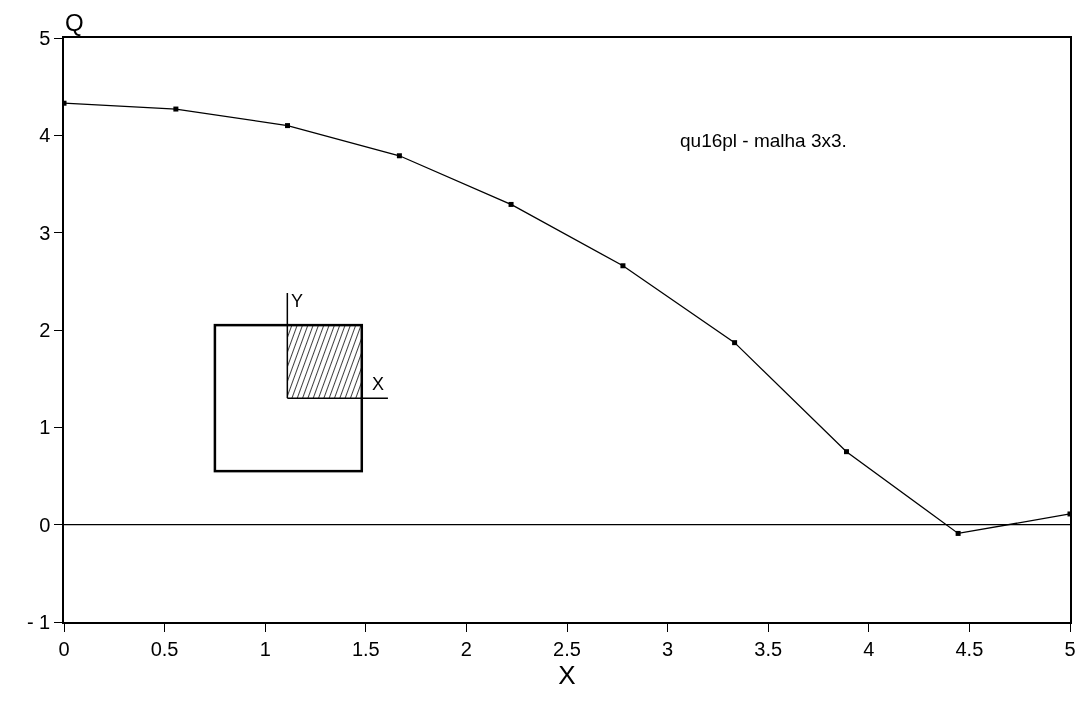  Describe the element at coordinates (64, 648) in the screenshot. I see `x-tick-label: 0` at that location.